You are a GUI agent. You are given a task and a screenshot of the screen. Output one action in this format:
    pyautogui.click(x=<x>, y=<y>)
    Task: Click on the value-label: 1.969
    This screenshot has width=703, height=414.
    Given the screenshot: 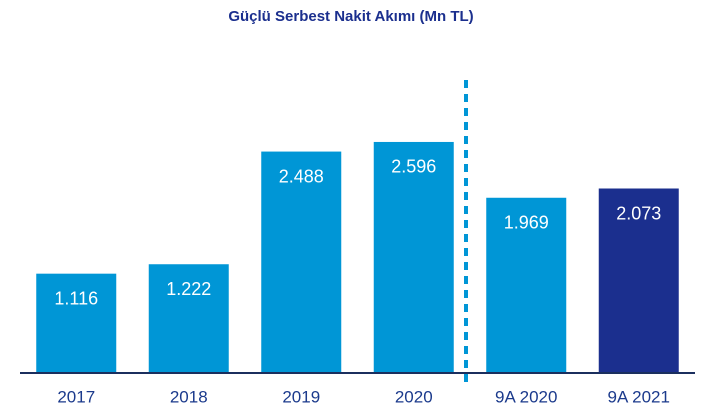 What is the action you would take?
    pyautogui.click(x=526, y=223)
    